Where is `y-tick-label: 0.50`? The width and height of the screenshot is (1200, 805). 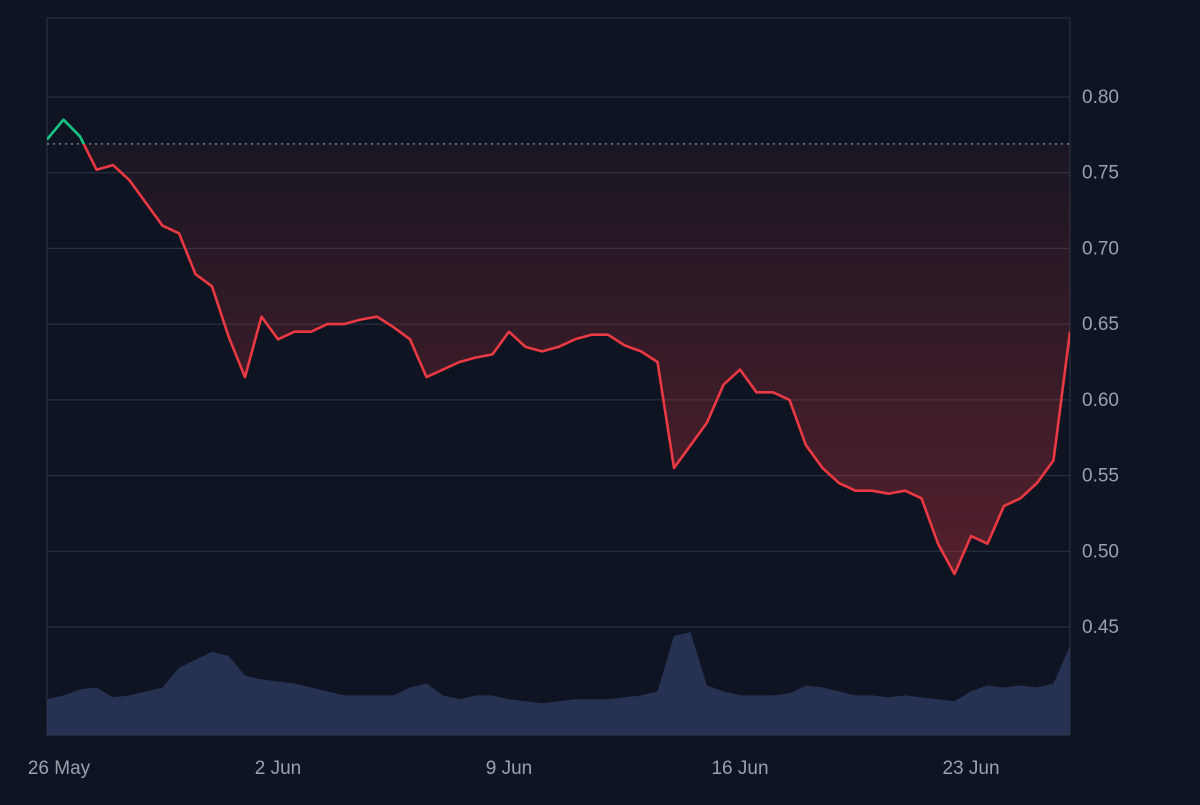
y-tick-label: 0.50 is located at coordinates (1100, 551).